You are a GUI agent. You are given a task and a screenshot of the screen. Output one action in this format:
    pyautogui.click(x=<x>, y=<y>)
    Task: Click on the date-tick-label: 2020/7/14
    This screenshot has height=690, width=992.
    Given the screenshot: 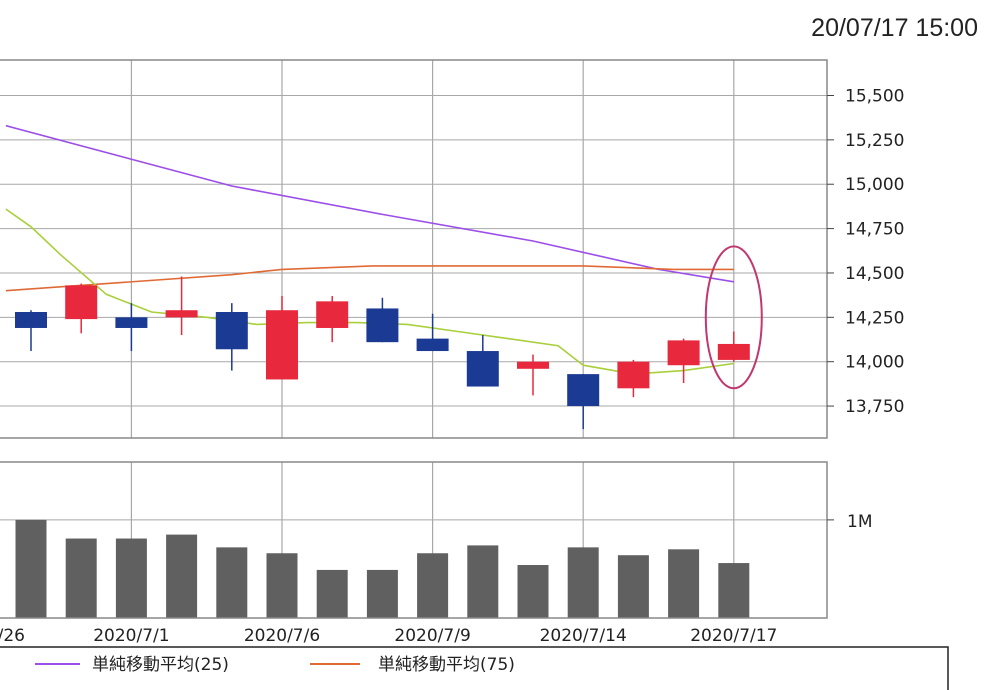 What is the action you would take?
    pyautogui.click(x=583, y=636)
    